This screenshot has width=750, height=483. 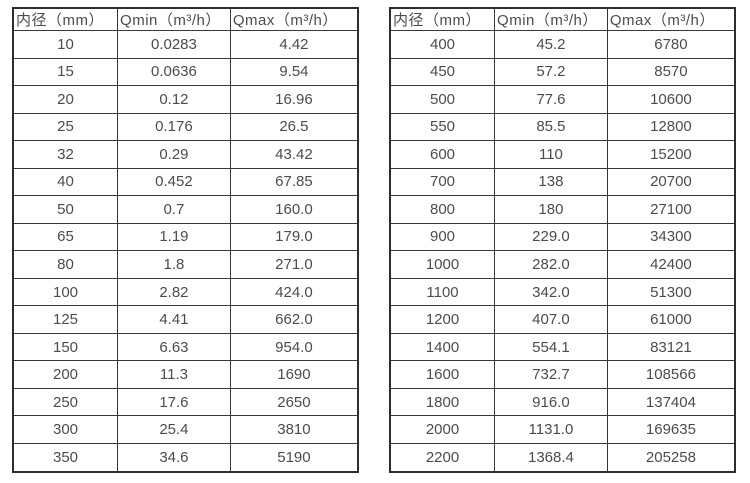 I want to click on table-cell: 450, so click(x=442, y=72).